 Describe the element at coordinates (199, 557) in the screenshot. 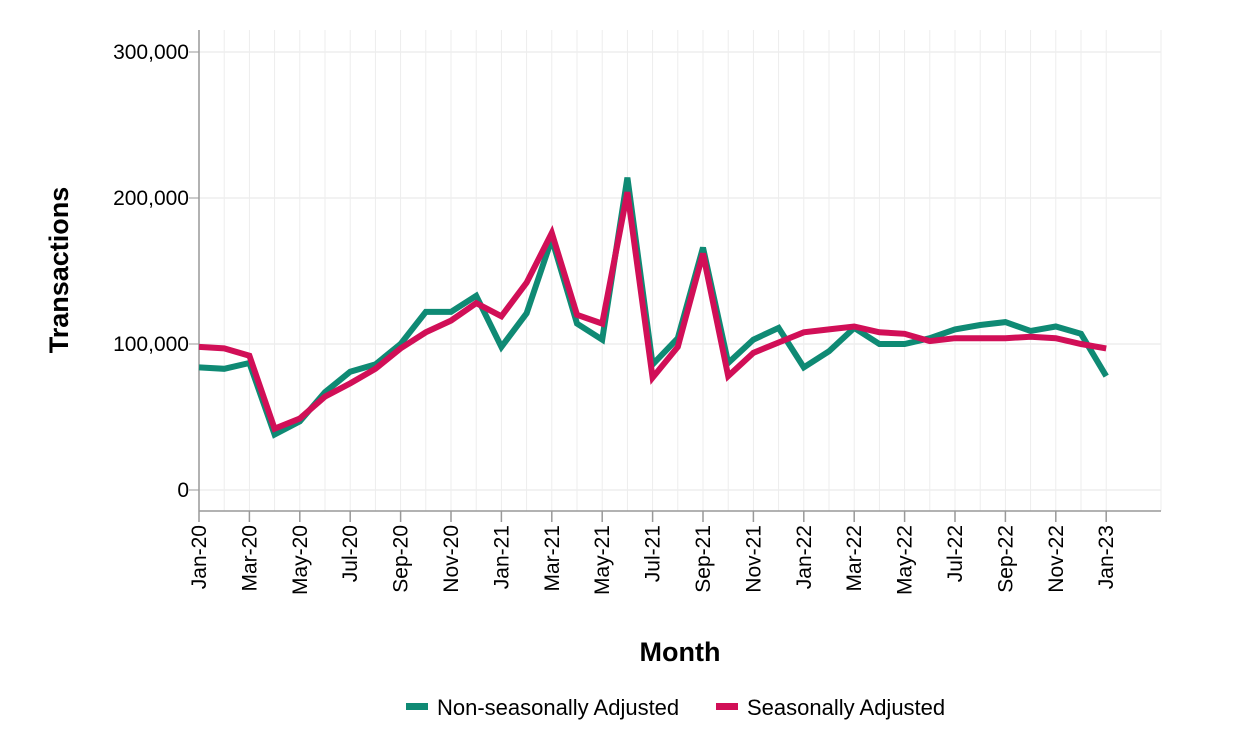

I see `x-tick-label: Jan-20` at that location.